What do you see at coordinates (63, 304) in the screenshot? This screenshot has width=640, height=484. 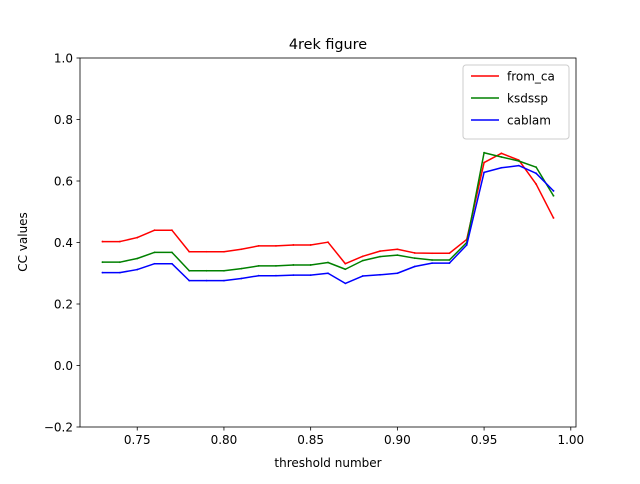 I see `y-tick-label: 0.2` at bounding box center [63, 304].